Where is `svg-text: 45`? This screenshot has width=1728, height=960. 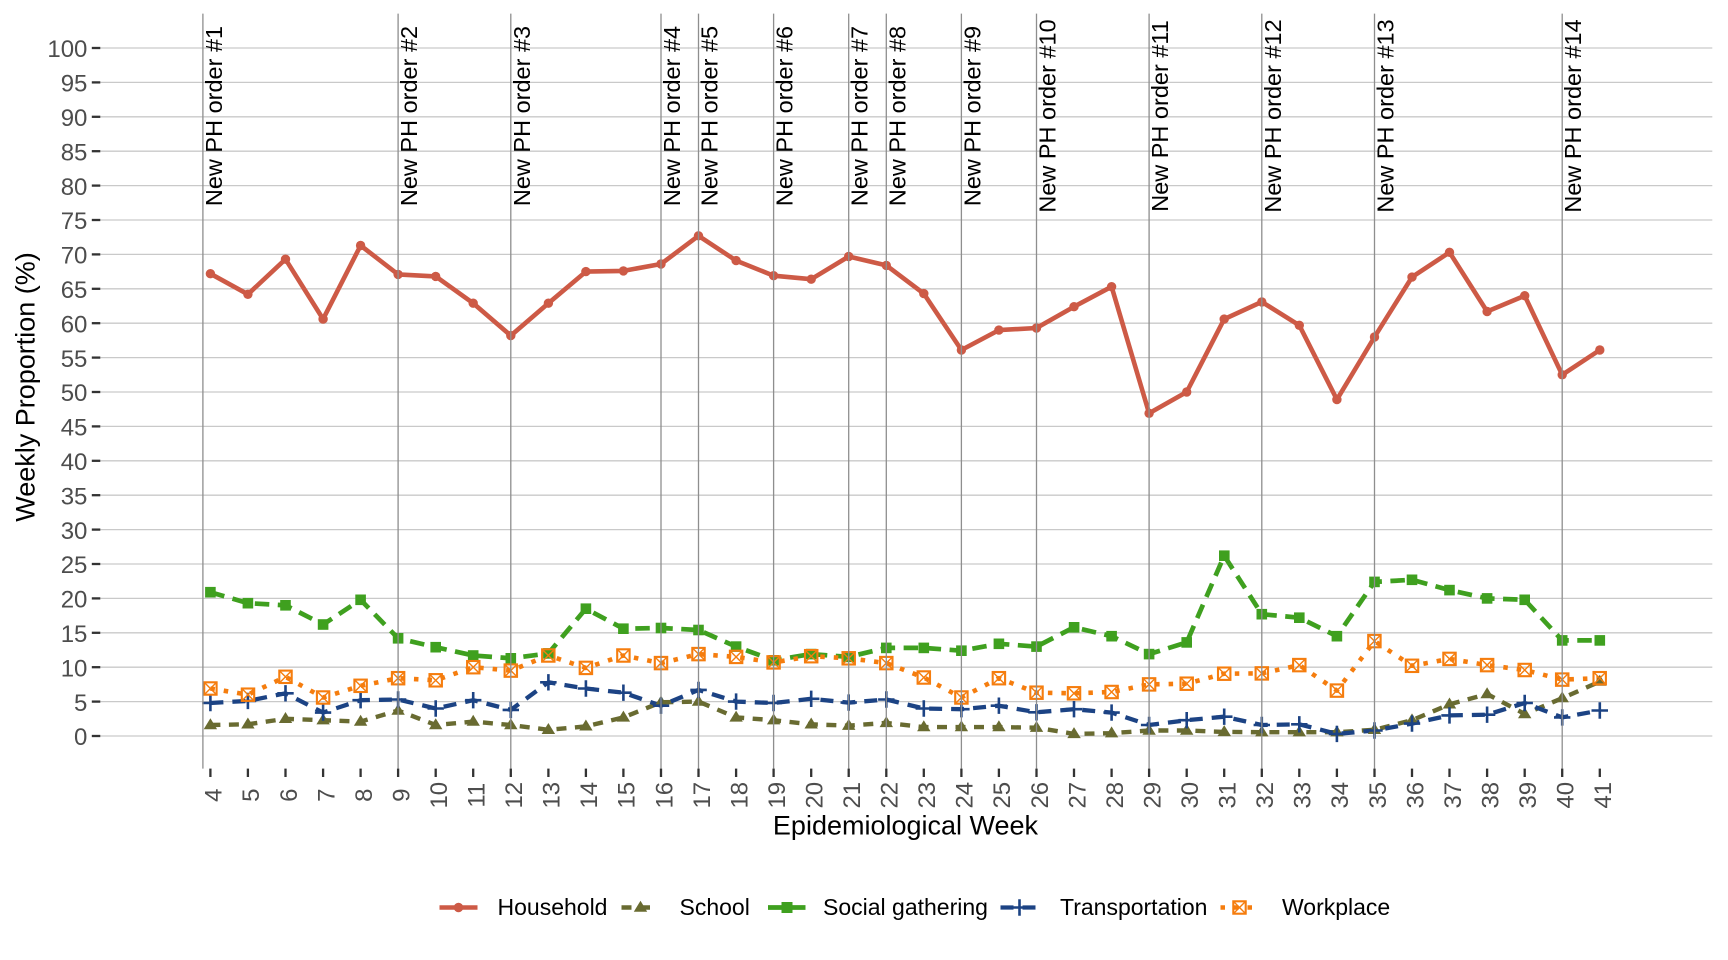
svg-text: 45 is located at coordinates (74, 428).